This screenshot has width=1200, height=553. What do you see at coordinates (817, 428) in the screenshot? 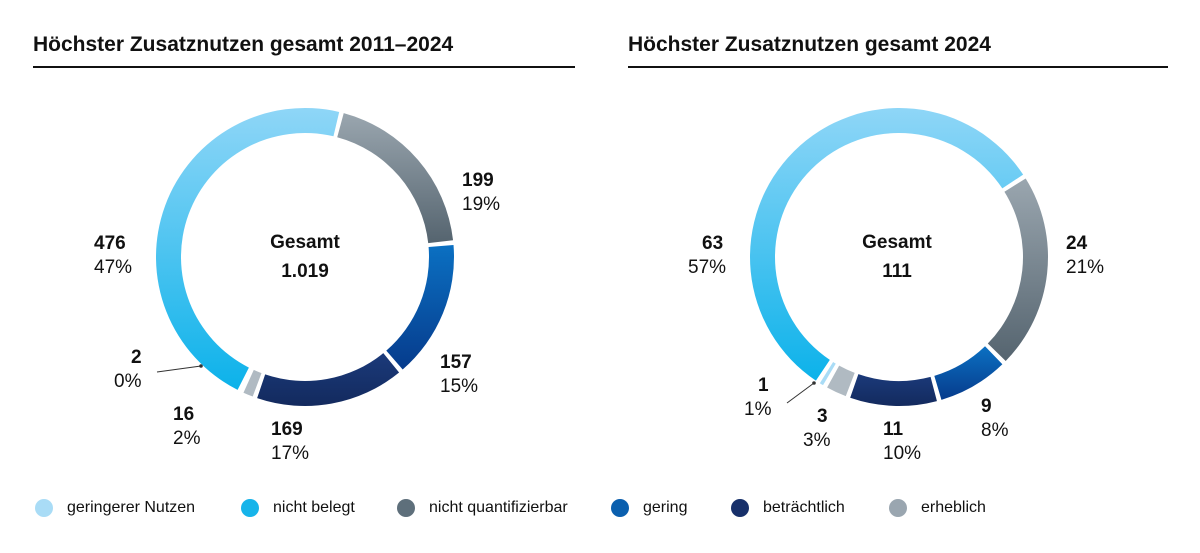
I see `data-label-erheblich: 3 3%` at bounding box center [817, 428].